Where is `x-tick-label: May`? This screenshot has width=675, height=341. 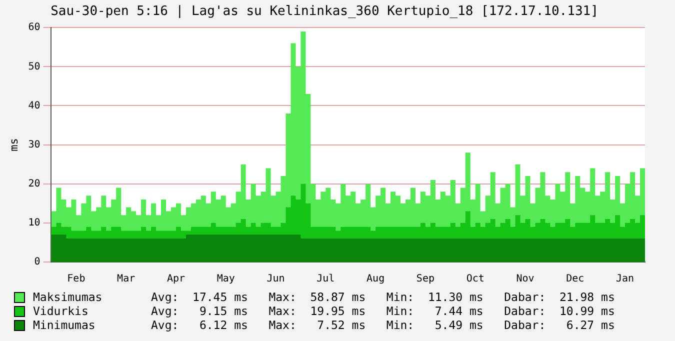 x-tick-label: May is located at coordinates (225, 279).